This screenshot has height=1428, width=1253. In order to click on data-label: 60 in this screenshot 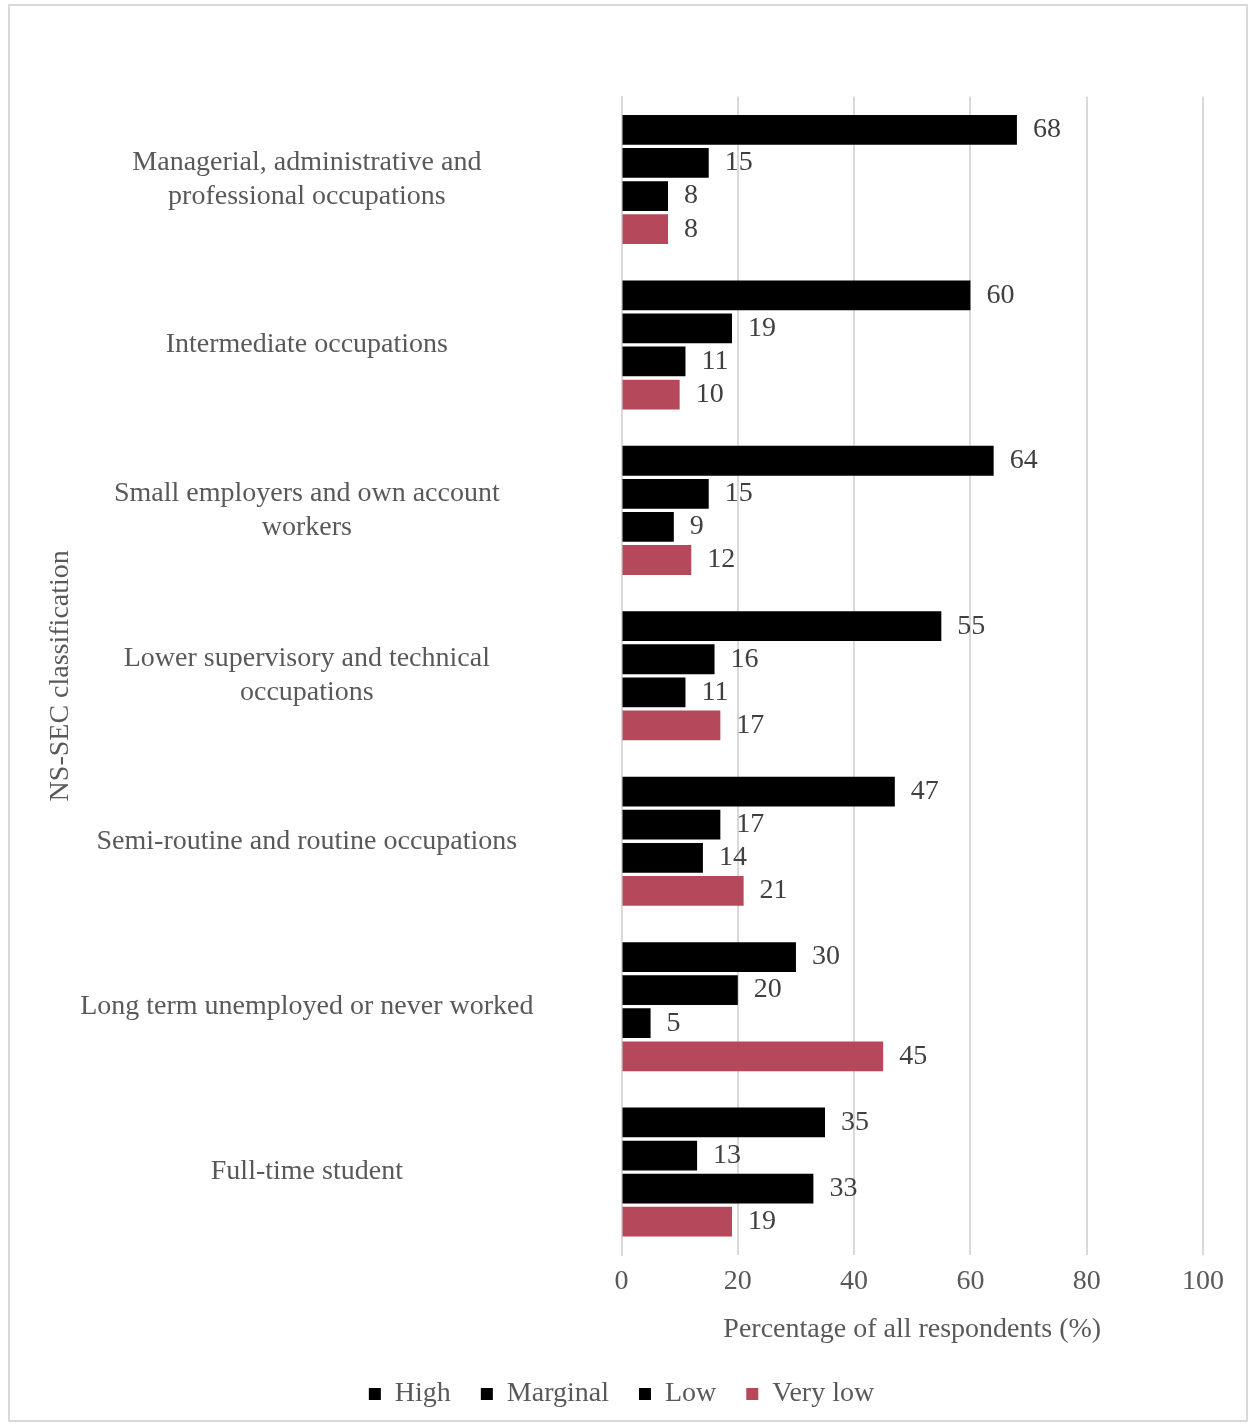, I will do `click(1000, 293)`.